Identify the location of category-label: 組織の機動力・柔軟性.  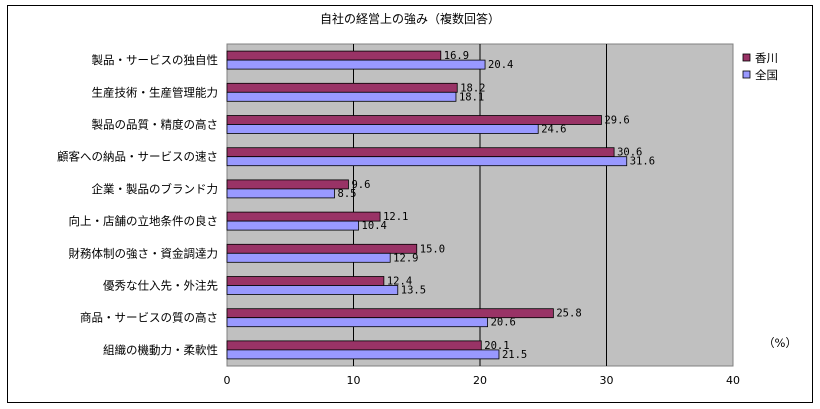
(160, 350).